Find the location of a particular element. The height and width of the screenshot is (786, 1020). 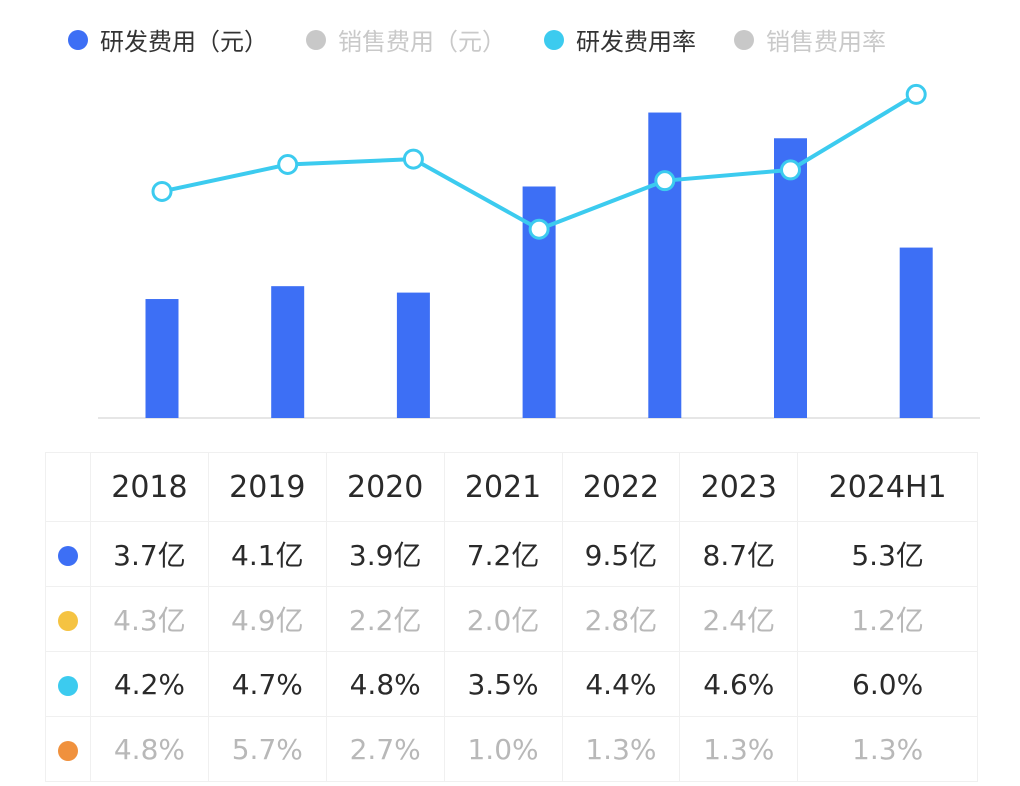

rd-rate-point-2021 is located at coordinates (539, 229).